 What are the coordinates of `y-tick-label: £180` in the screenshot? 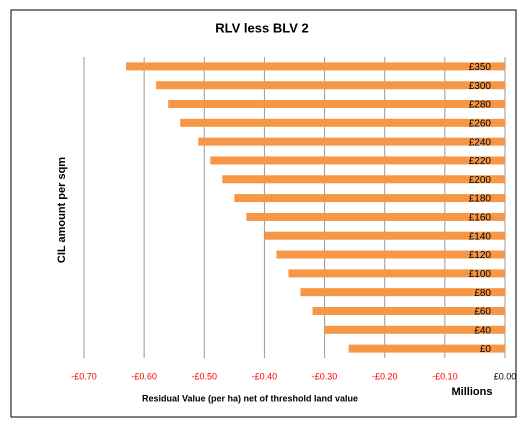 It's located at (480, 199).